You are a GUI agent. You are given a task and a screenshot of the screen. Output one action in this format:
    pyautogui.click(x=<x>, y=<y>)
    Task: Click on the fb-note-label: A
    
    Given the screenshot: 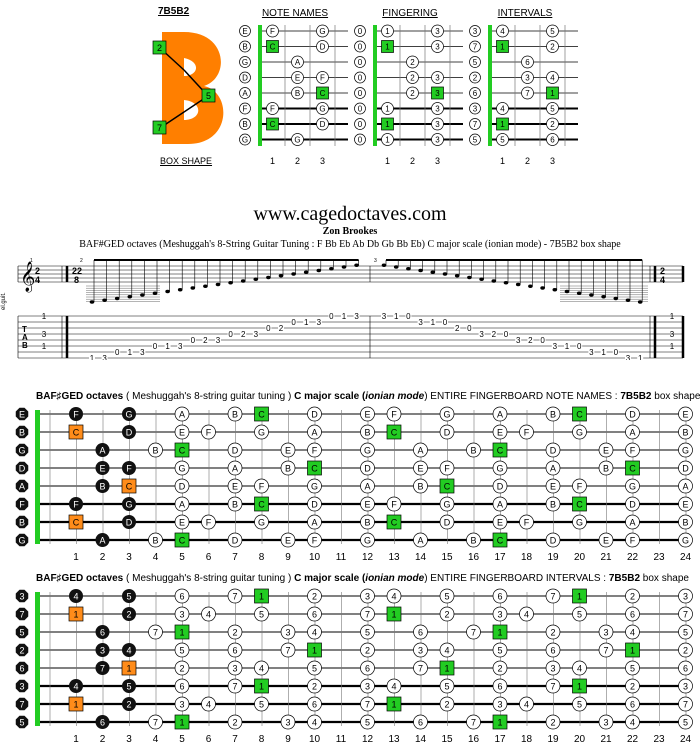 What is the action you would take?
    pyautogui.click(x=500, y=415)
    